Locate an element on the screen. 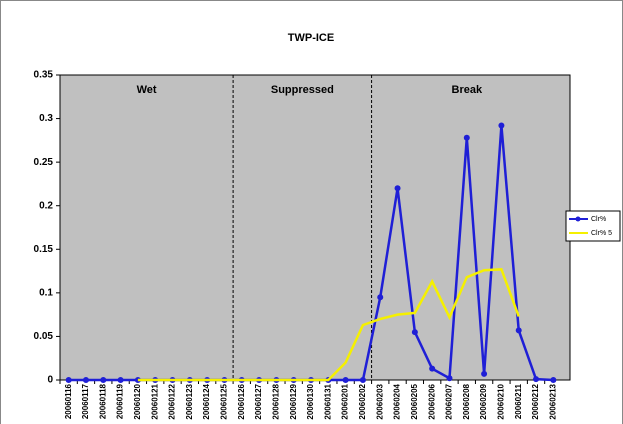  y-tick-label: 0.3 is located at coordinates (46, 118).